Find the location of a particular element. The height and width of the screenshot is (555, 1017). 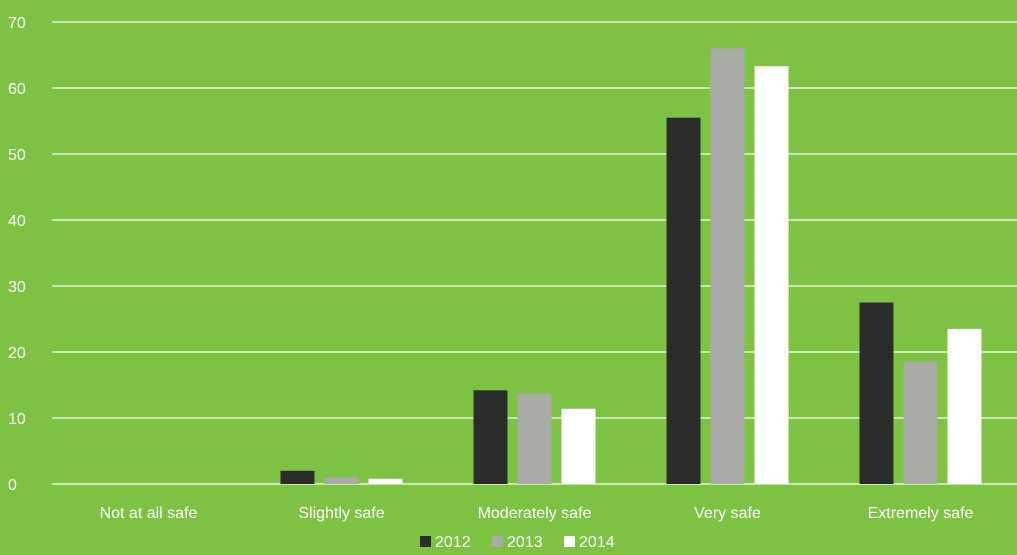

y-axis-tick-labels: 0 10 20 30 40 50 60 70 is located at coordinates (17, 254).